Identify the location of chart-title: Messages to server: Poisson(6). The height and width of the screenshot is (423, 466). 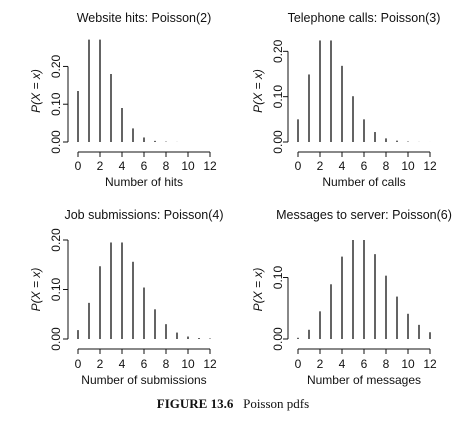
(364, 215).